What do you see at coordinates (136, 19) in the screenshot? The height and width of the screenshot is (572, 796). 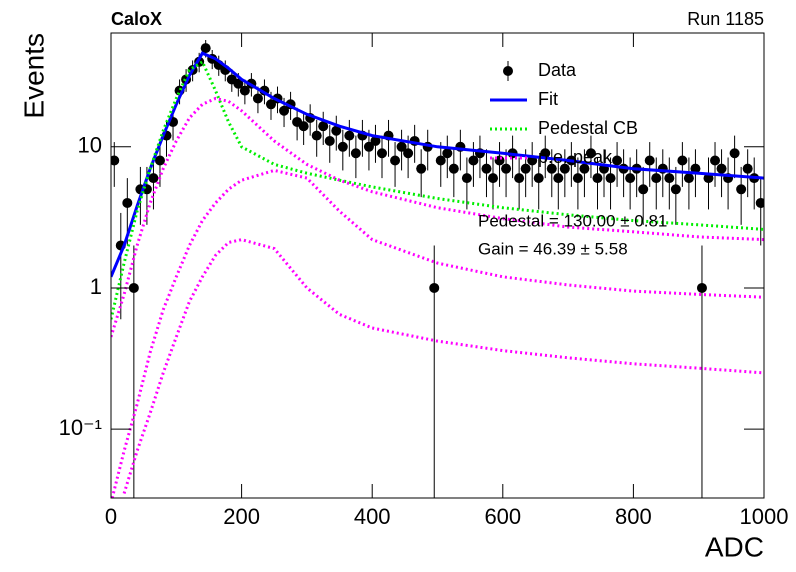 I see `chart-title: CaloX` at bounding box center [136, 19].